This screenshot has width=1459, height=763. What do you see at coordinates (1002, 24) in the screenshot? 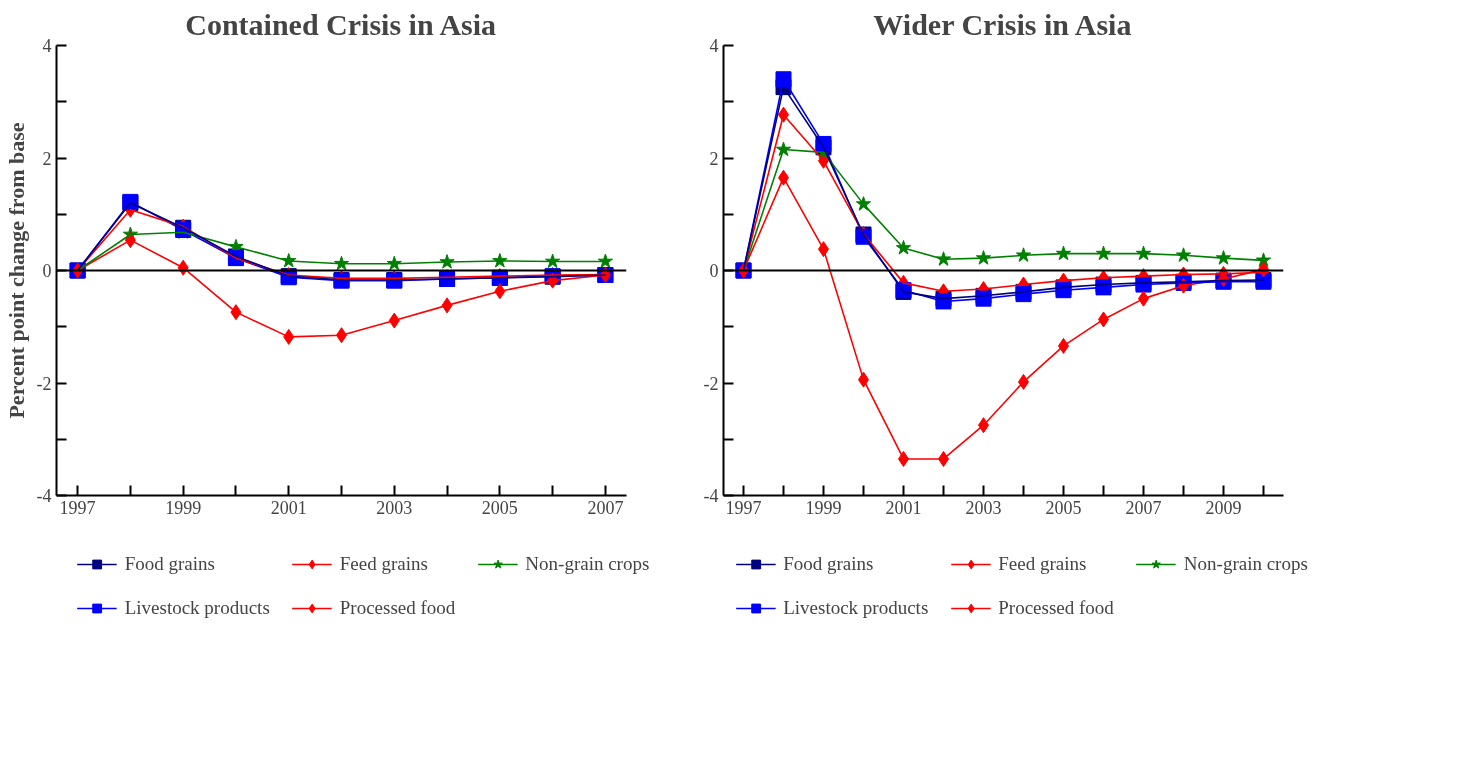
I see `chart-title: Wider Crisis in Asia` at bounding box center [1002, 24].